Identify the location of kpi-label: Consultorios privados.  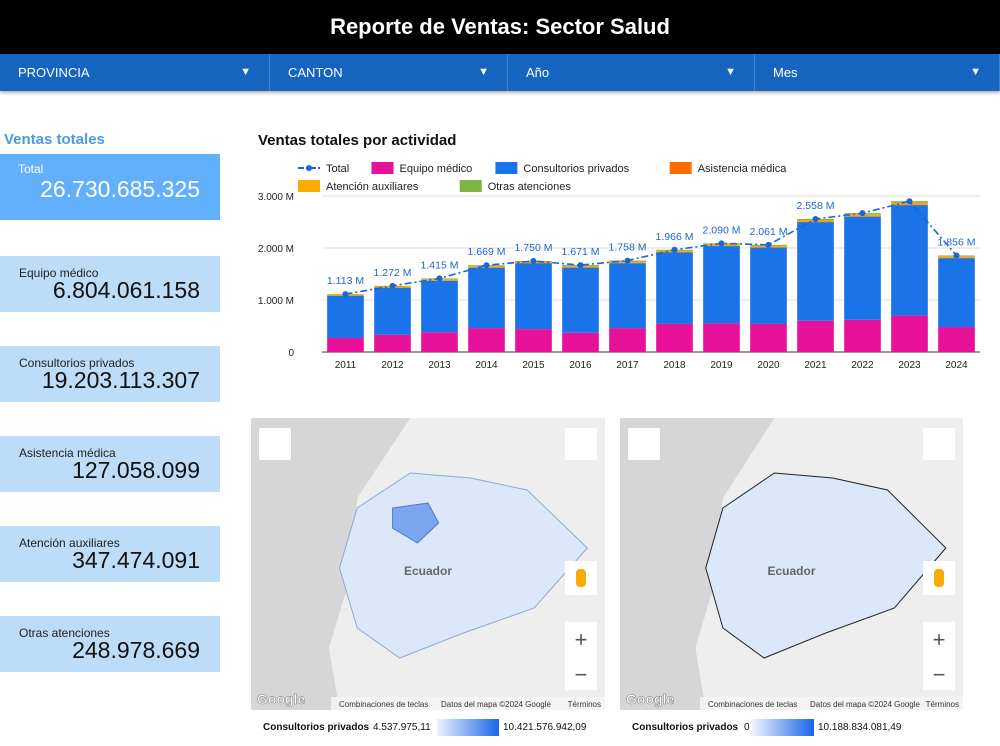
(77, 363).